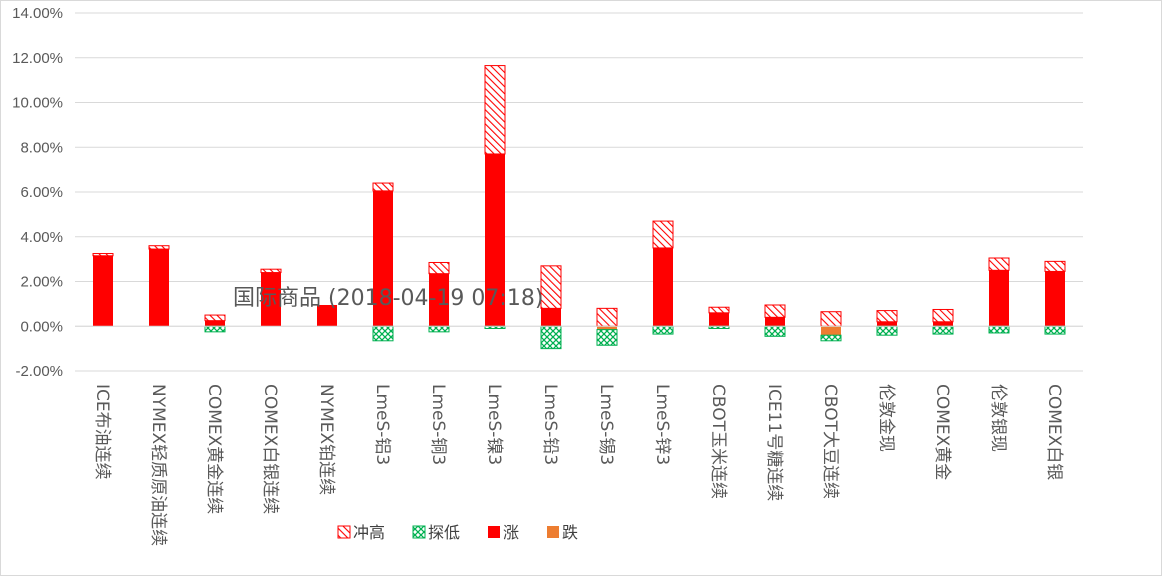 The image size is (1162, 576). I want to click on legend-swatch-high, so click(344, 532).